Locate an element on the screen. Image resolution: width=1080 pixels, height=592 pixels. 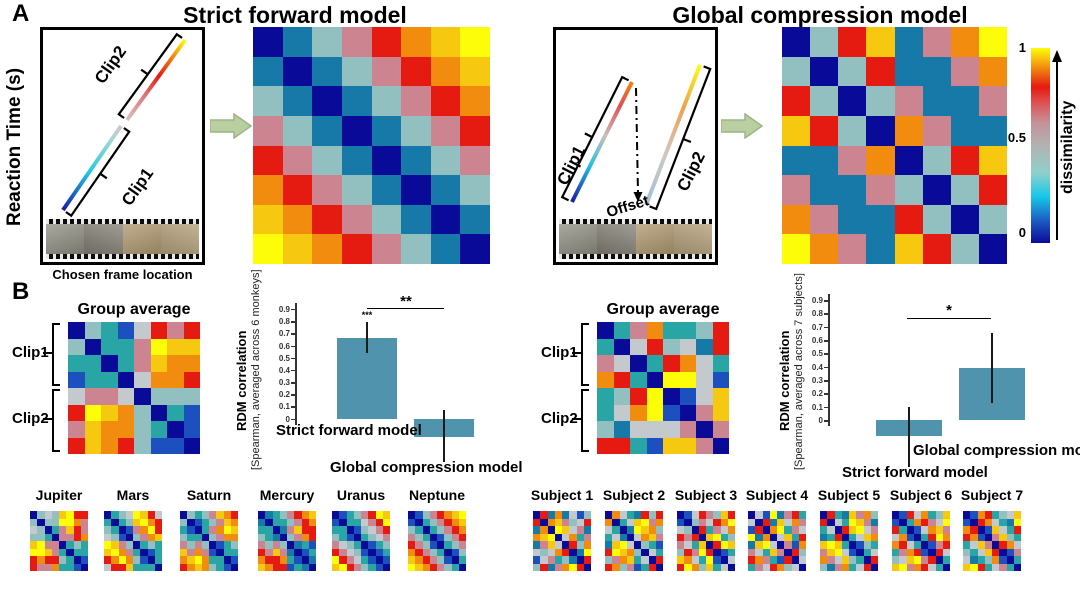
monkey-rdm-neptune is located at coordinates (437, 541).